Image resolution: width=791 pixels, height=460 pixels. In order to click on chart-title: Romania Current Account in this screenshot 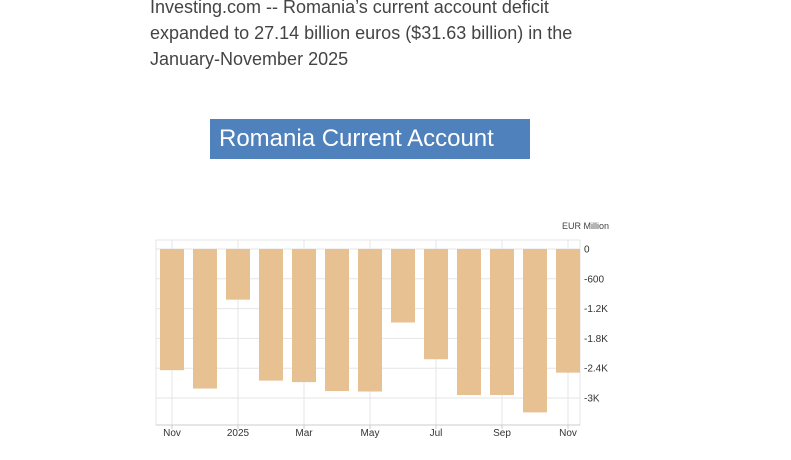, I will do `click(370, 139)`.